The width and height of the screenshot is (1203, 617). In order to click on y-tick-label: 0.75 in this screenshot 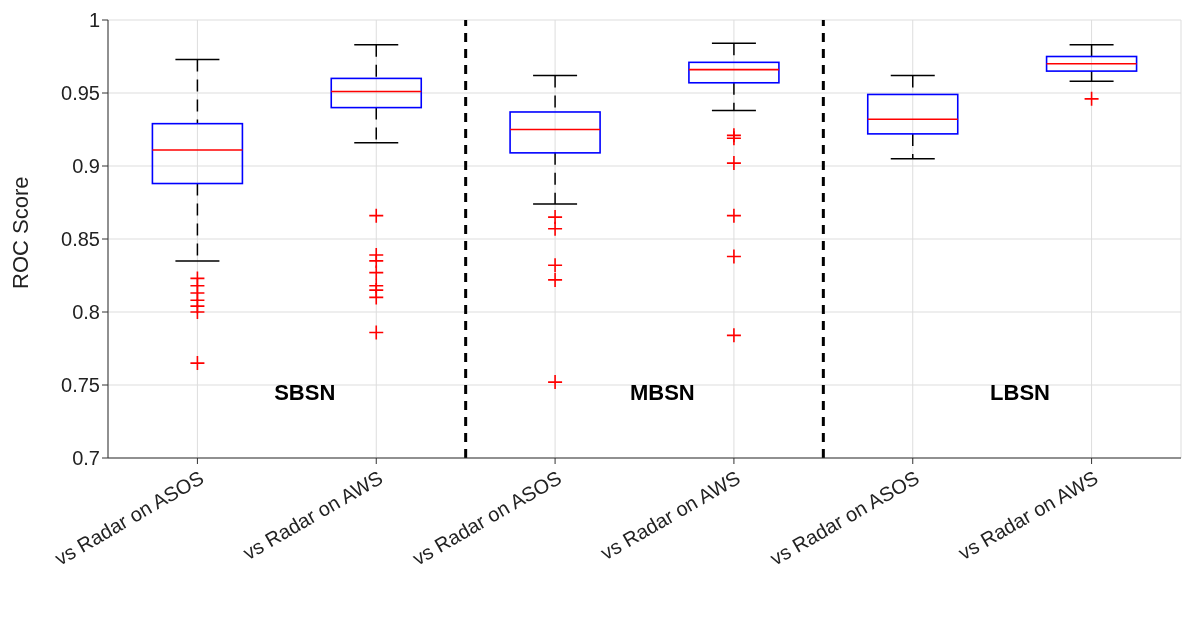, I will do `click(80, 385)`.